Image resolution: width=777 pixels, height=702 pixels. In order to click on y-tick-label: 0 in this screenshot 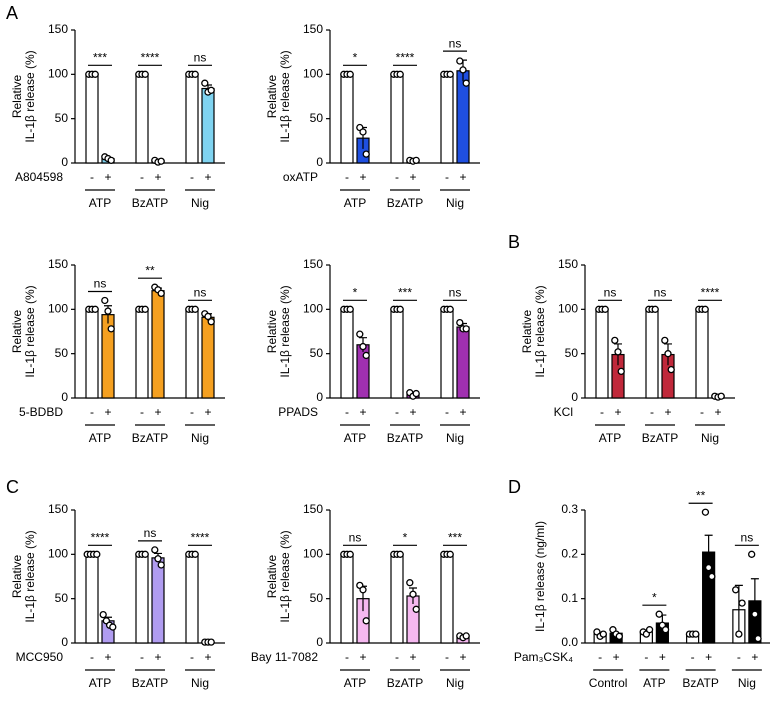, I will do `click(319, 397)`.